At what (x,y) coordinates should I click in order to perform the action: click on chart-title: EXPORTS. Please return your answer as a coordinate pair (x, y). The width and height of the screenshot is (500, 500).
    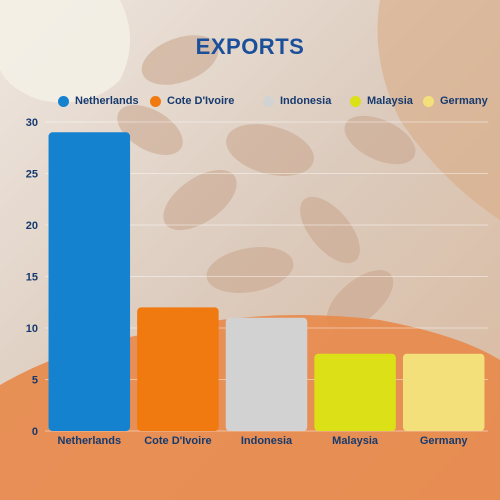
    Looking at the image, I should click on (250, 46).